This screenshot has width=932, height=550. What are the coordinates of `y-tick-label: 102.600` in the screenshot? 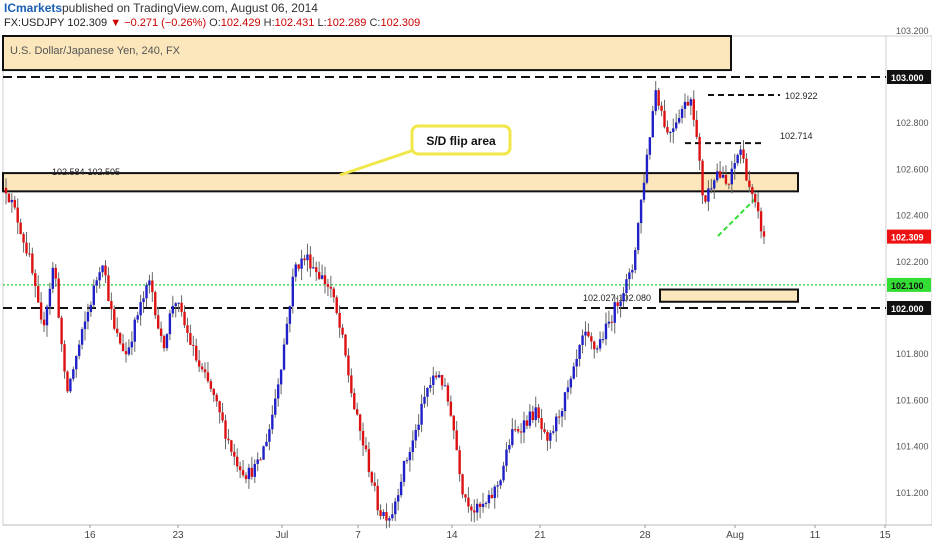 It's located at (912, 169).